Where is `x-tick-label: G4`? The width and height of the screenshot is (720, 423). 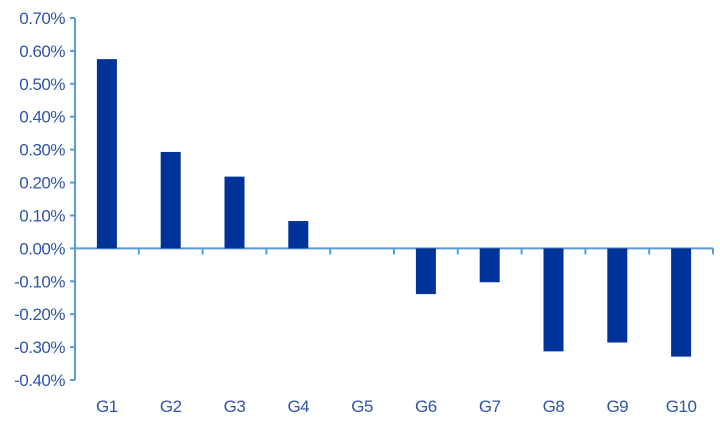 x-tick-label: G4 is located at coordinates (298, 406).